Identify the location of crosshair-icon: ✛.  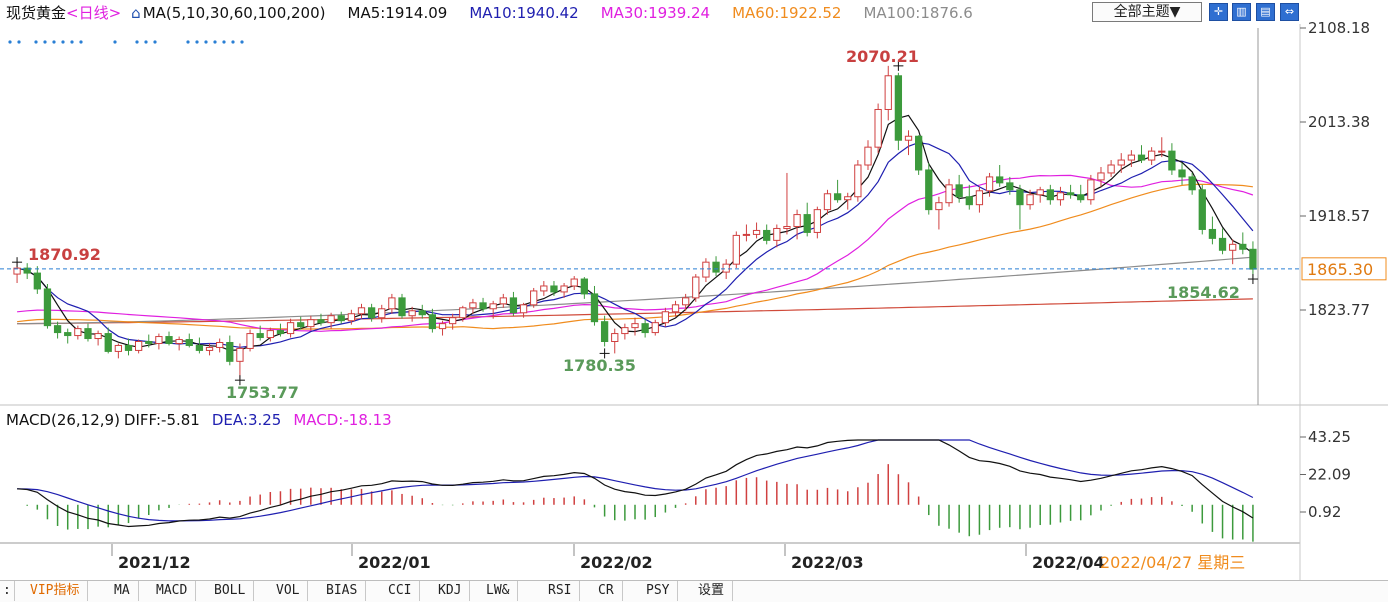
(1218, 12).